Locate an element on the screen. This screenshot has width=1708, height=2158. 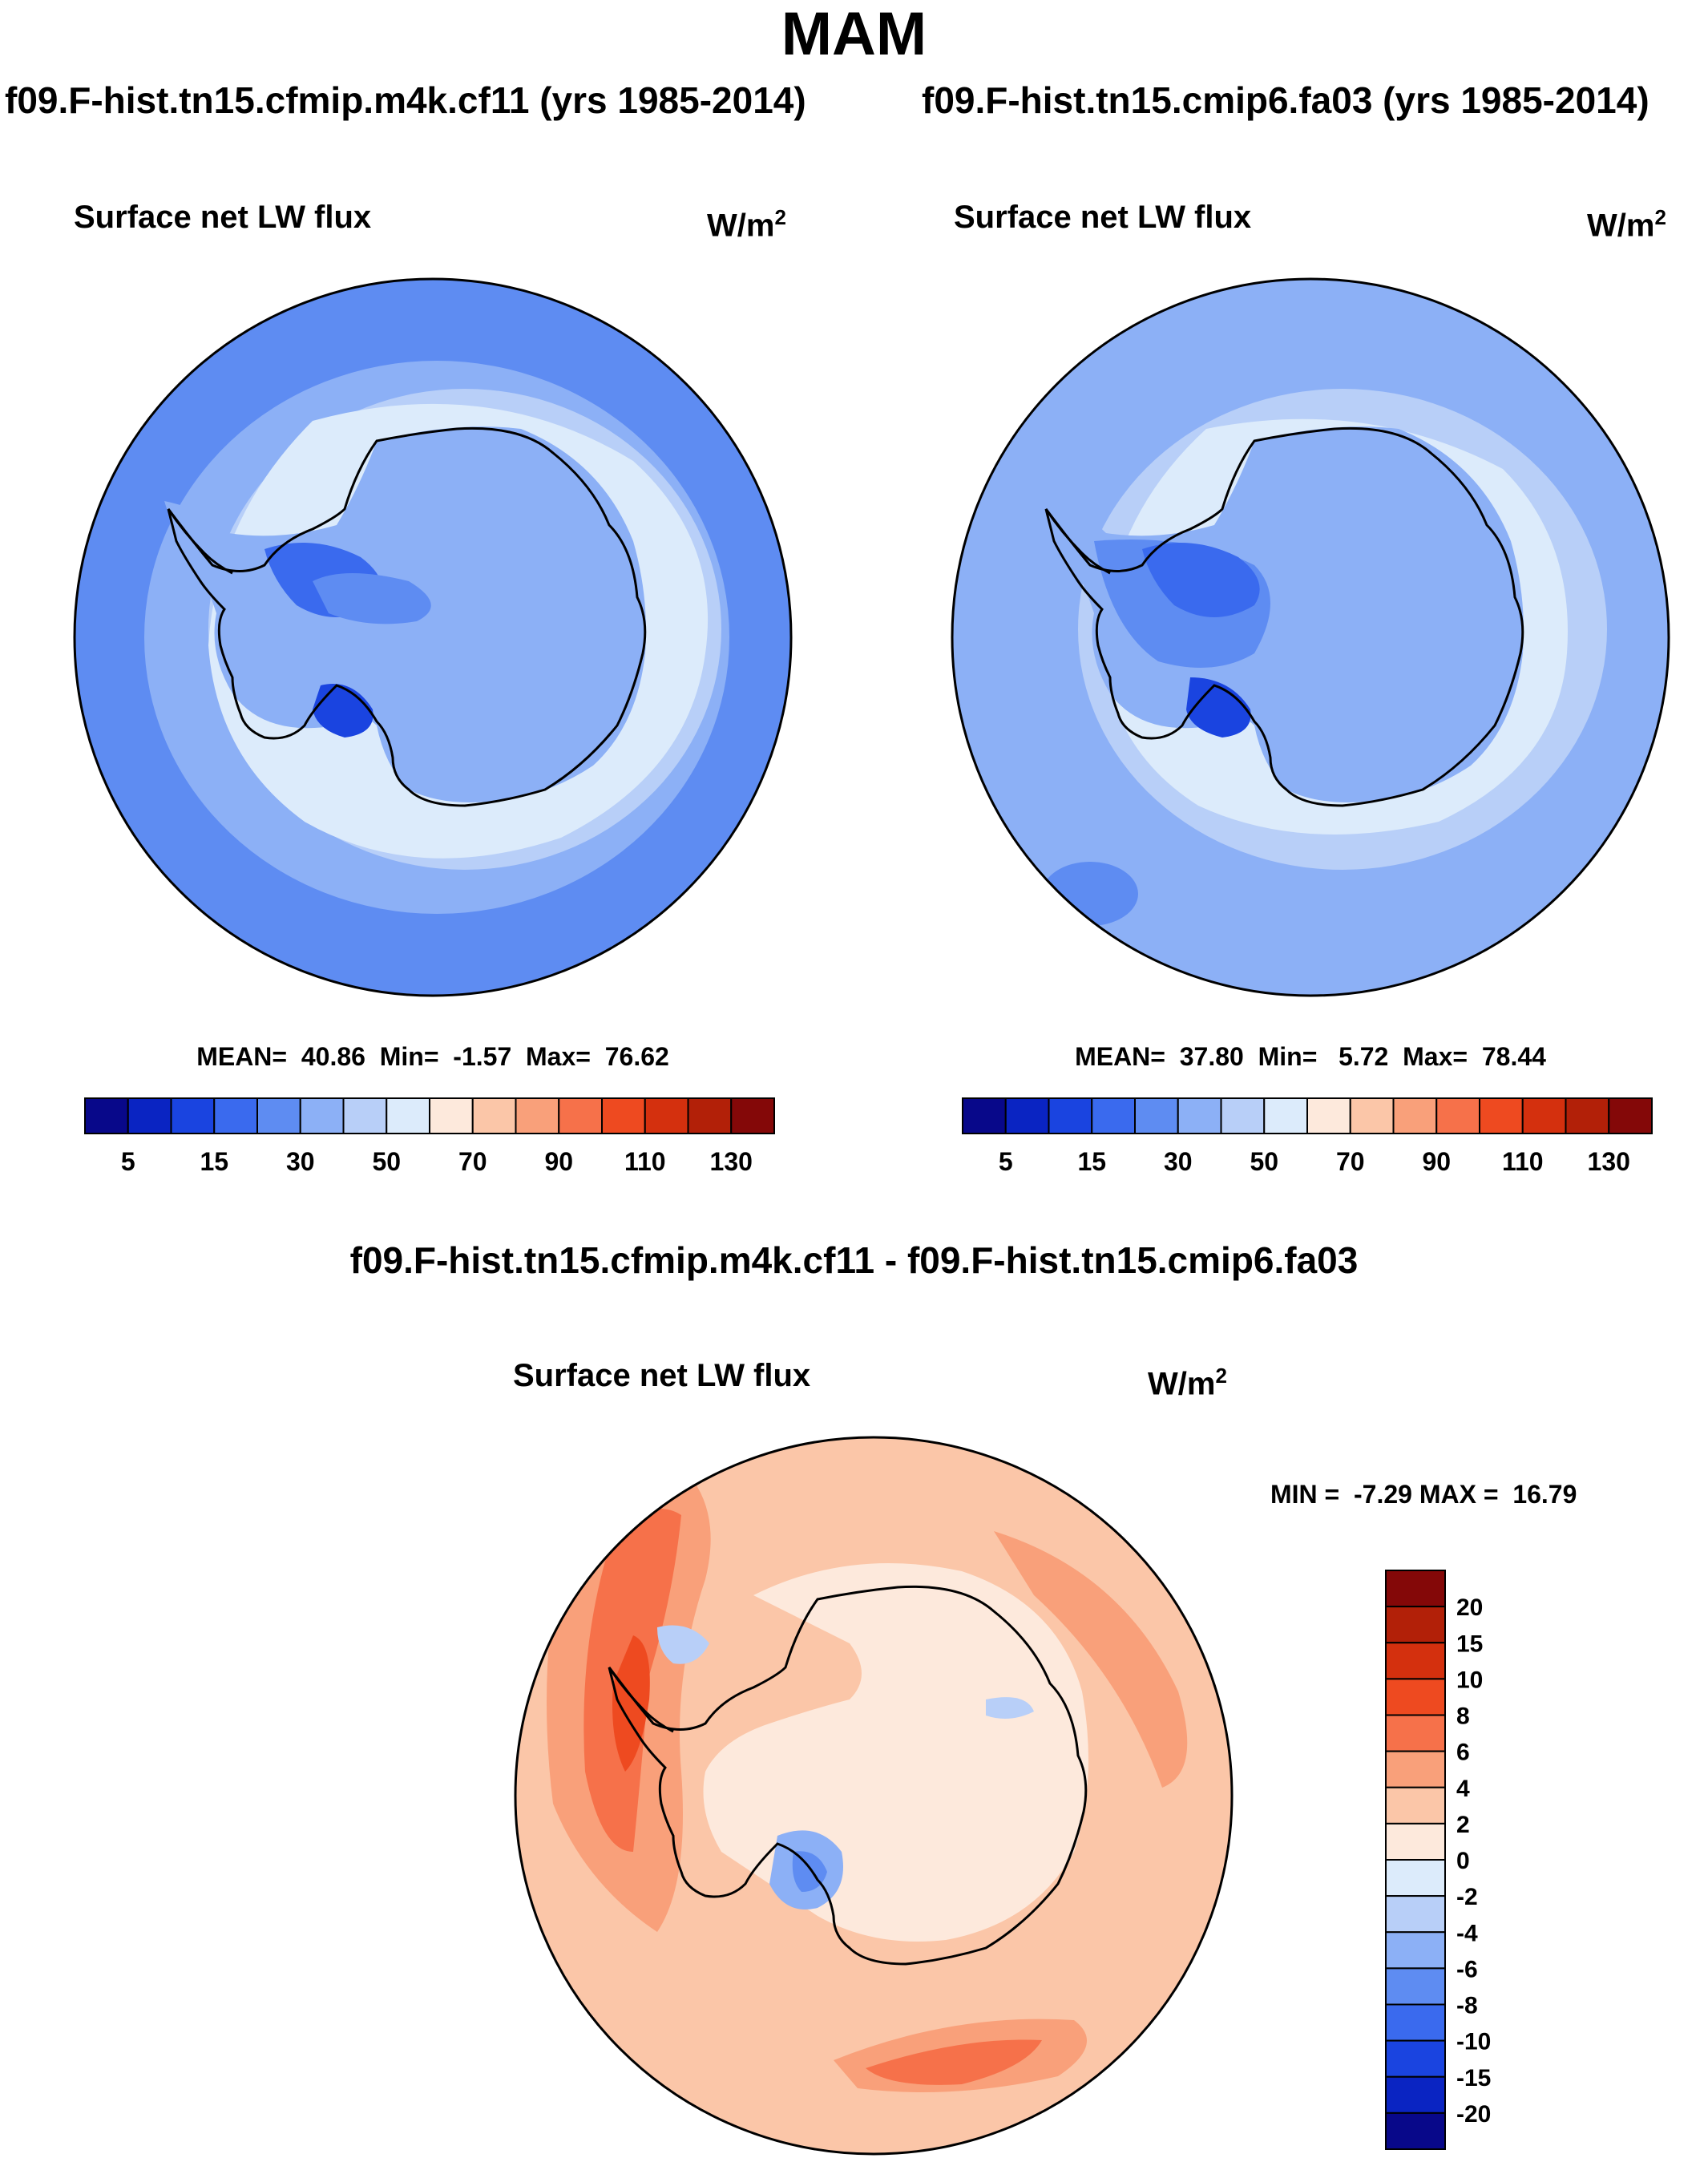
right-colorbar-label: 70 is located at coordinates (1350, 1161).